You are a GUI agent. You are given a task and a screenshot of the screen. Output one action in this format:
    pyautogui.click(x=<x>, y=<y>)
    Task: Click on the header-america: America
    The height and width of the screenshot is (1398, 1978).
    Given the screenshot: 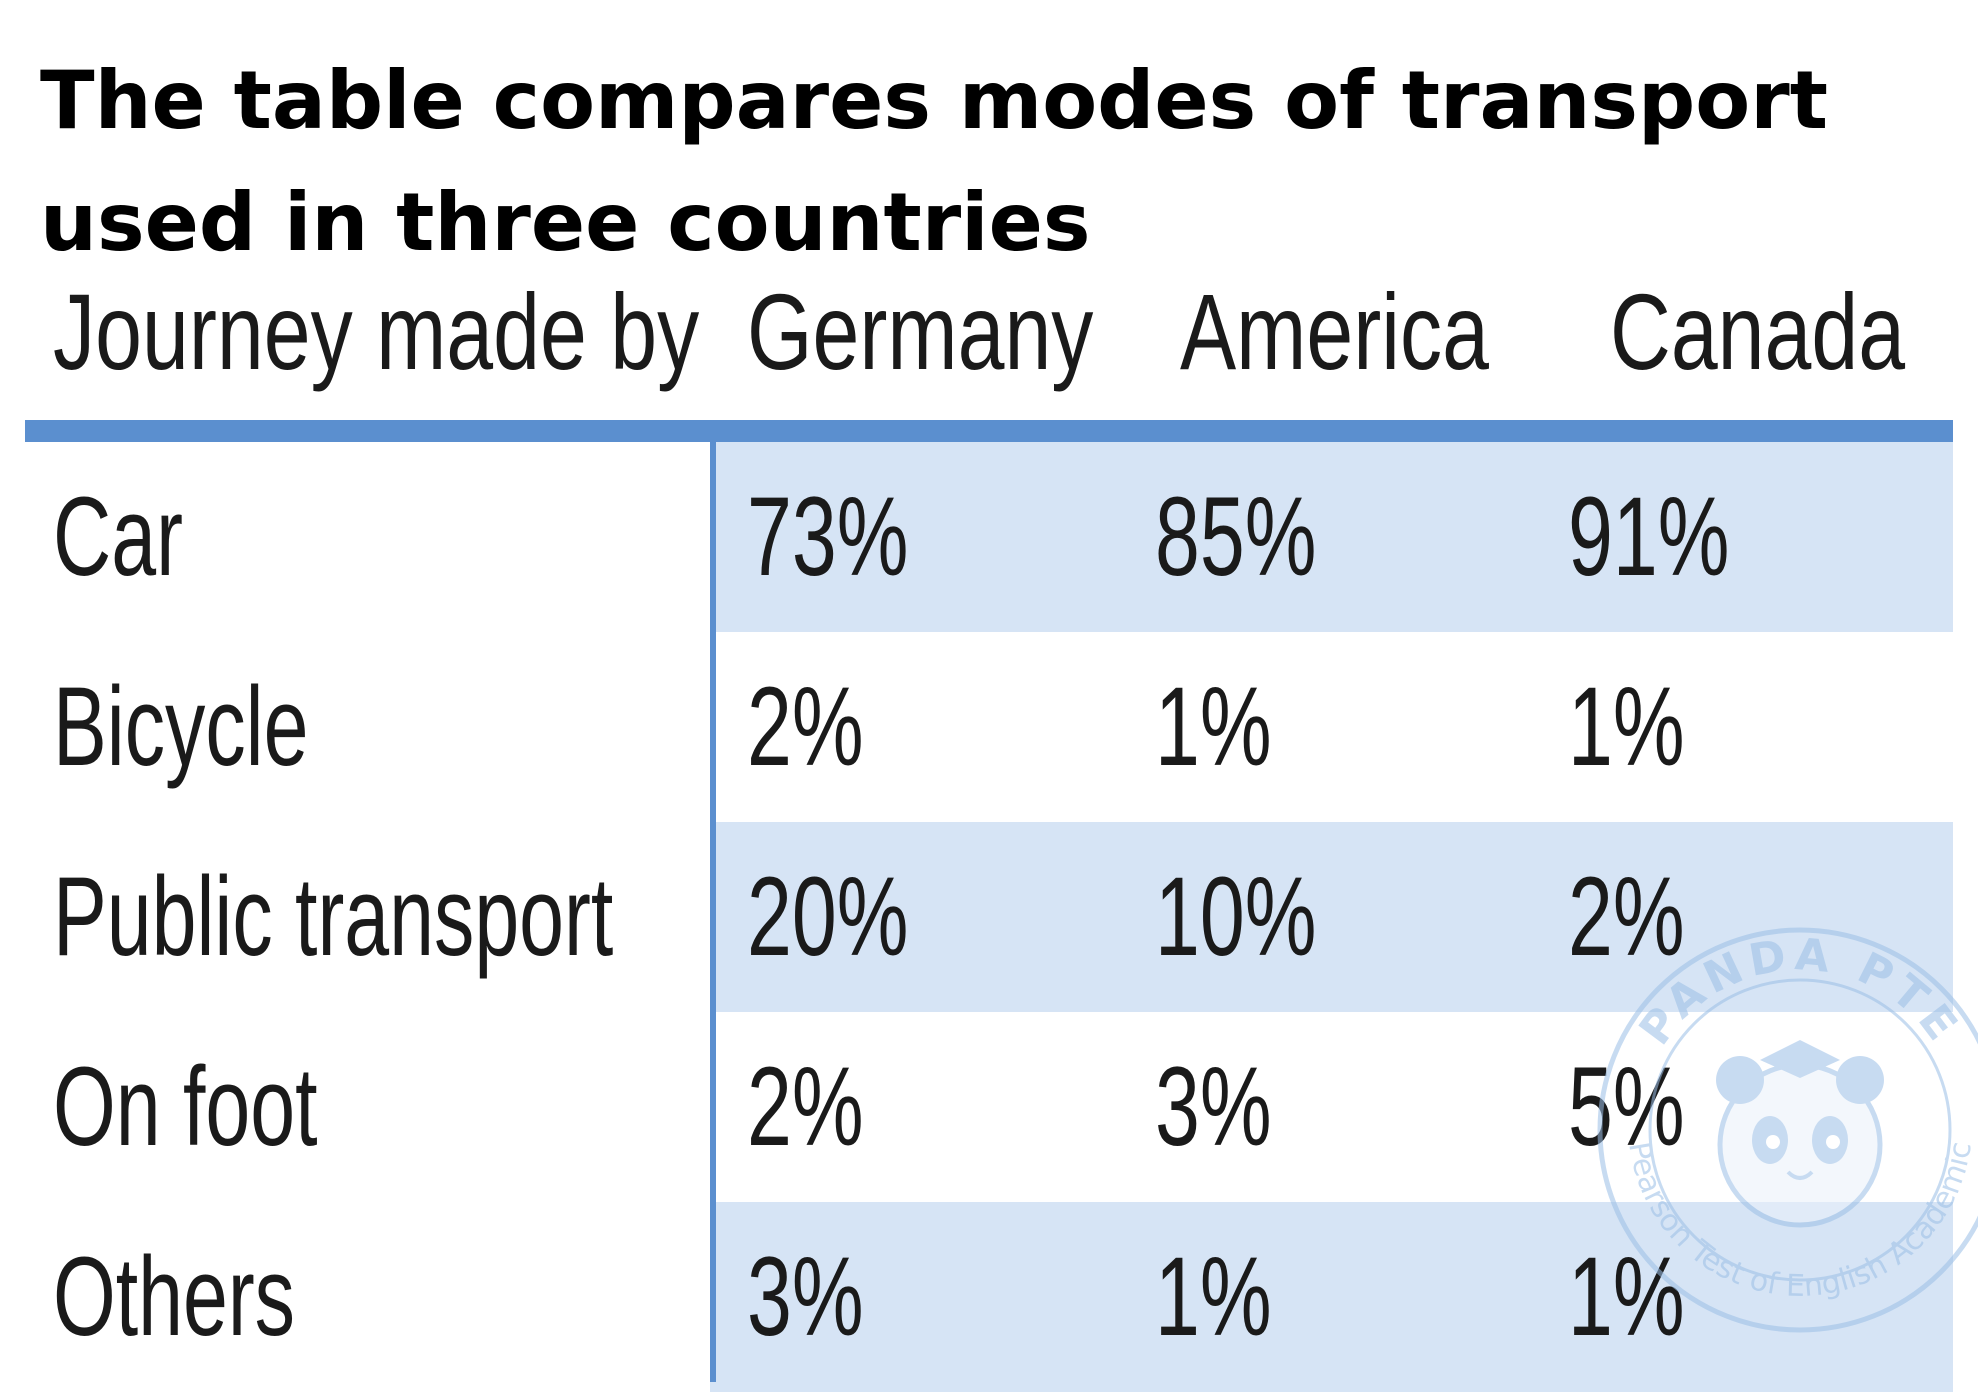 What is the action you would take?
    pyautogui.click(x=1334, y=331)
    